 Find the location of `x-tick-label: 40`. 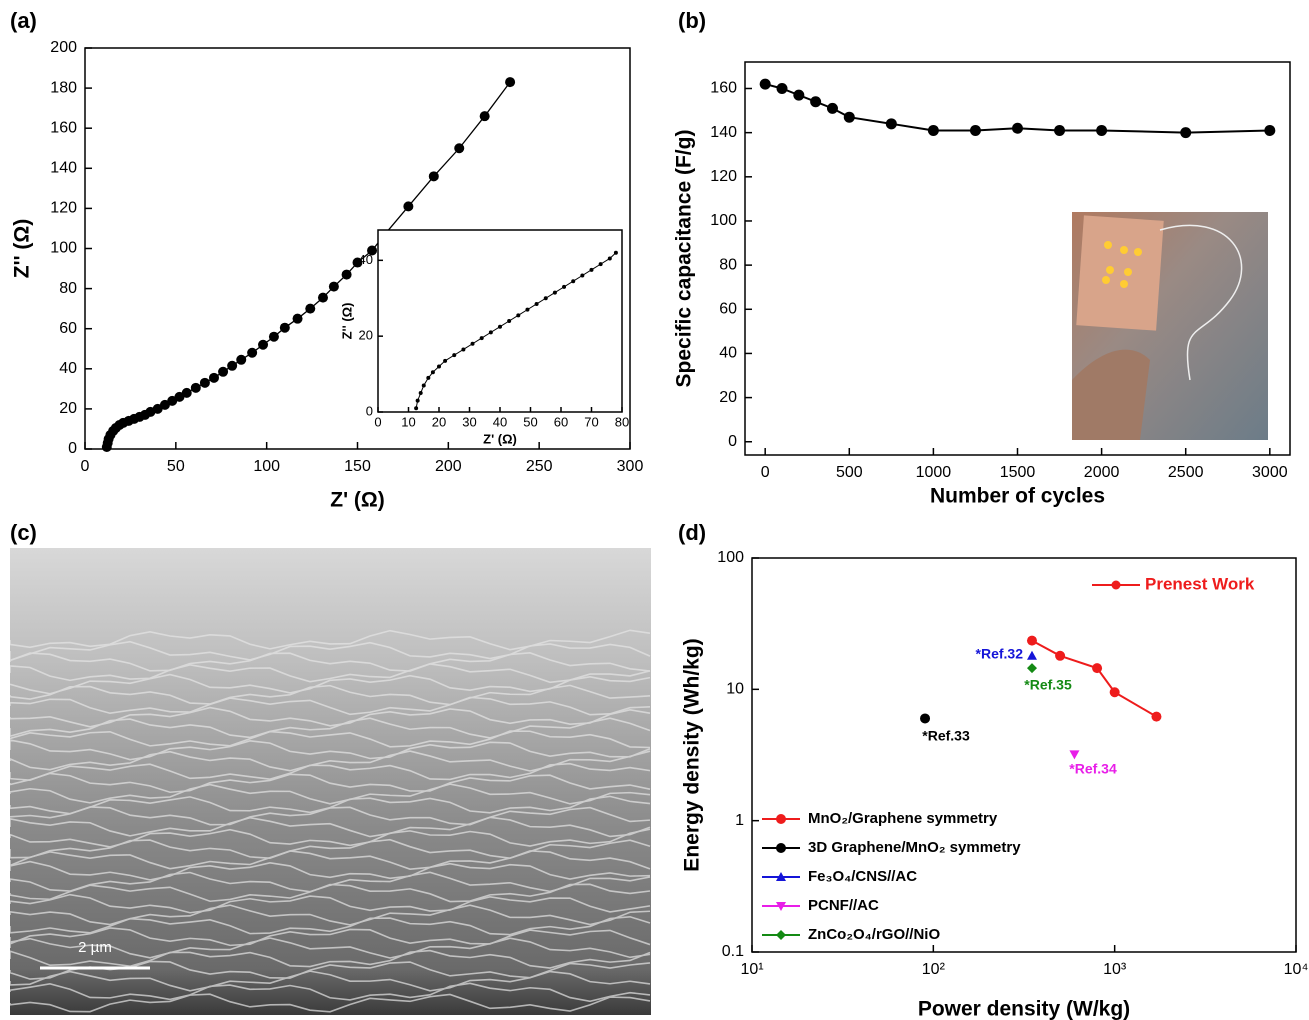

x-tick-label: 40 is located at coordinates (500, 421).